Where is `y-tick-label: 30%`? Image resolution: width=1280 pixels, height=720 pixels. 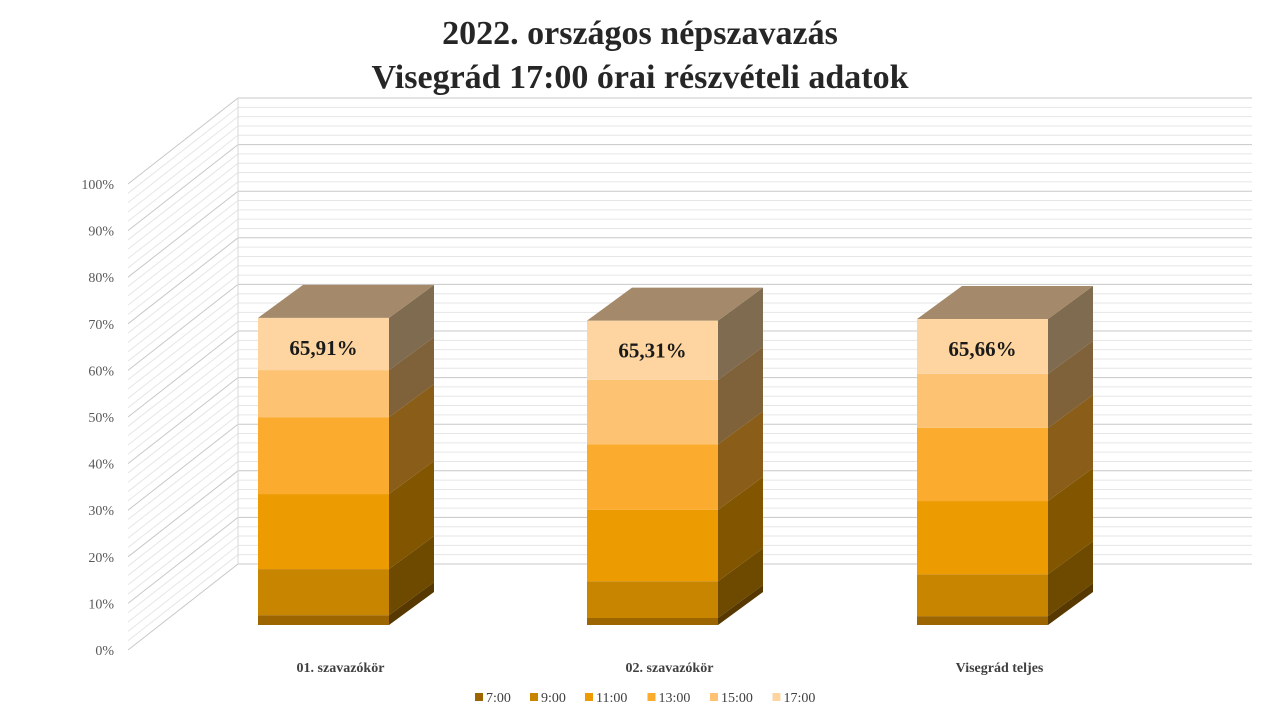 y-tick-label: 30% is located at coordinates (101, 511).